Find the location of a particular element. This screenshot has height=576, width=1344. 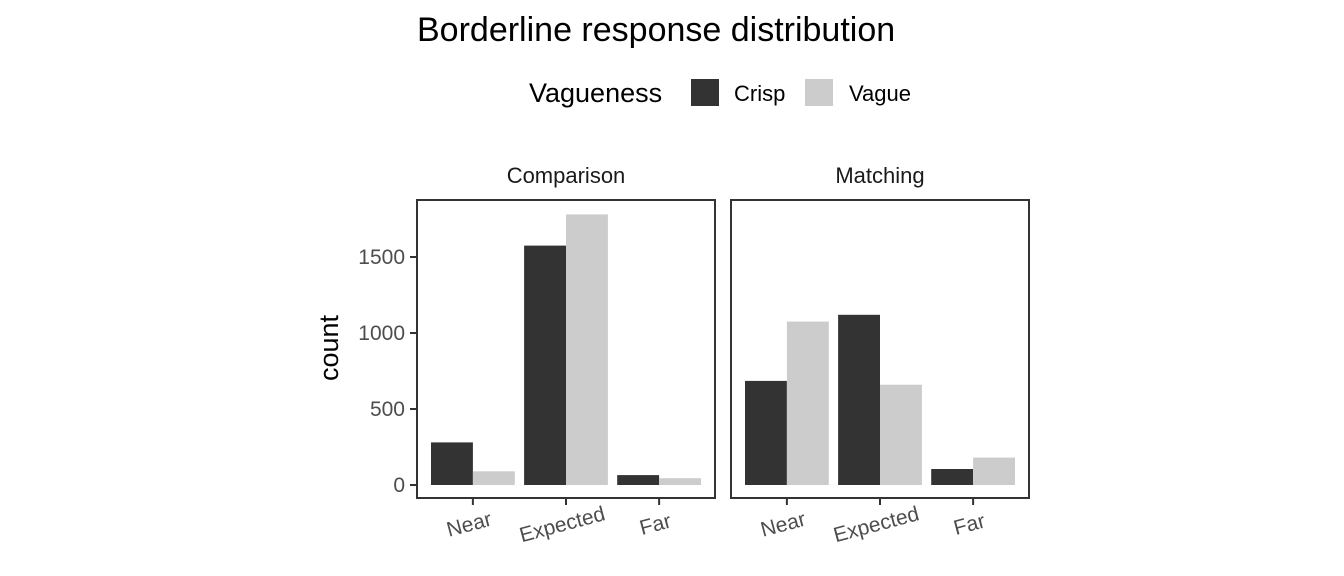

bar-comparison-expected-crisp is located at coordinates (545, 365).